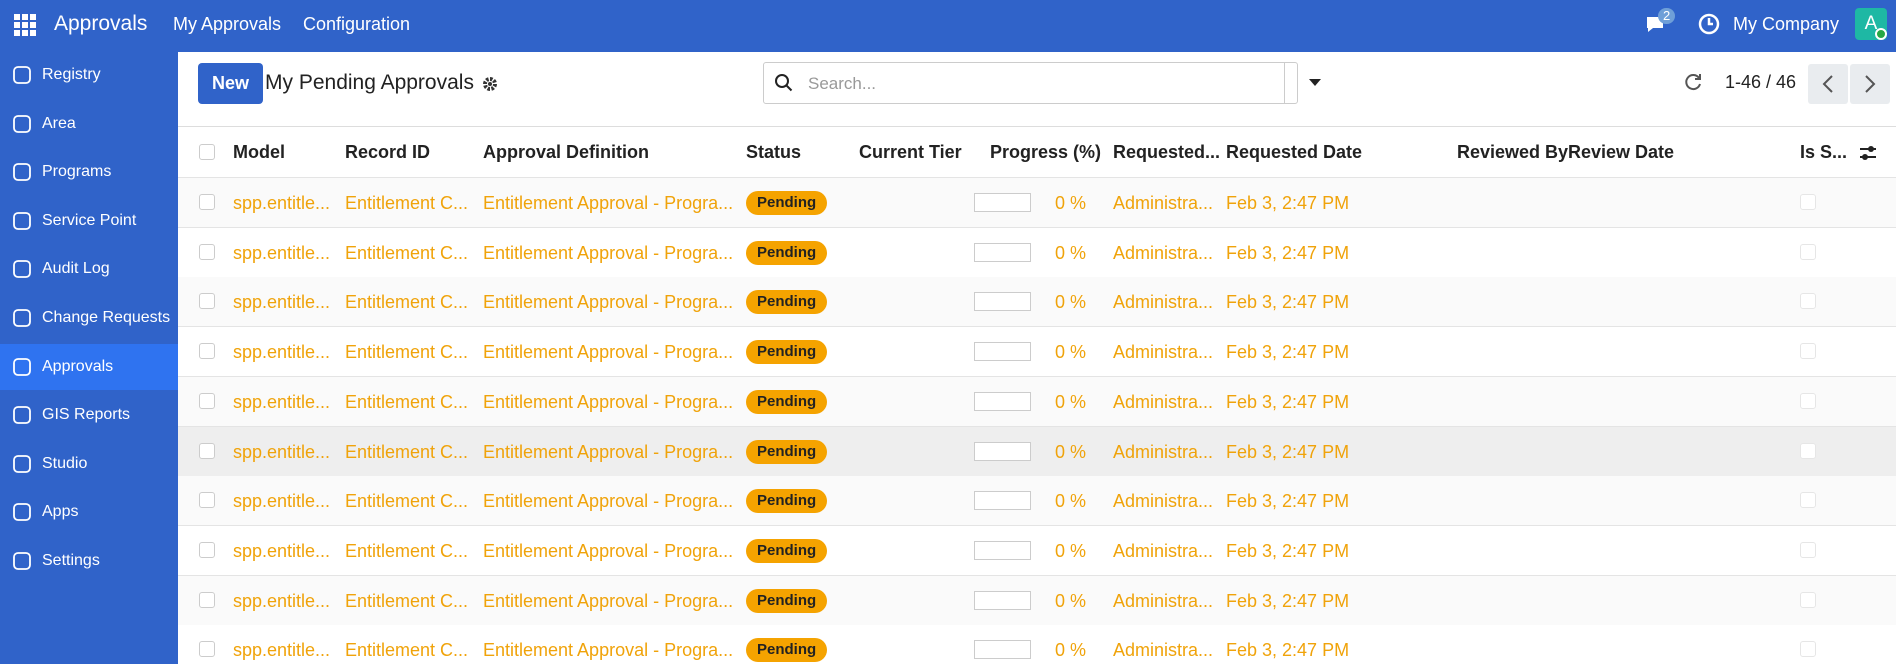  I want to click on sidebar-label: Area, so click(59, 123).